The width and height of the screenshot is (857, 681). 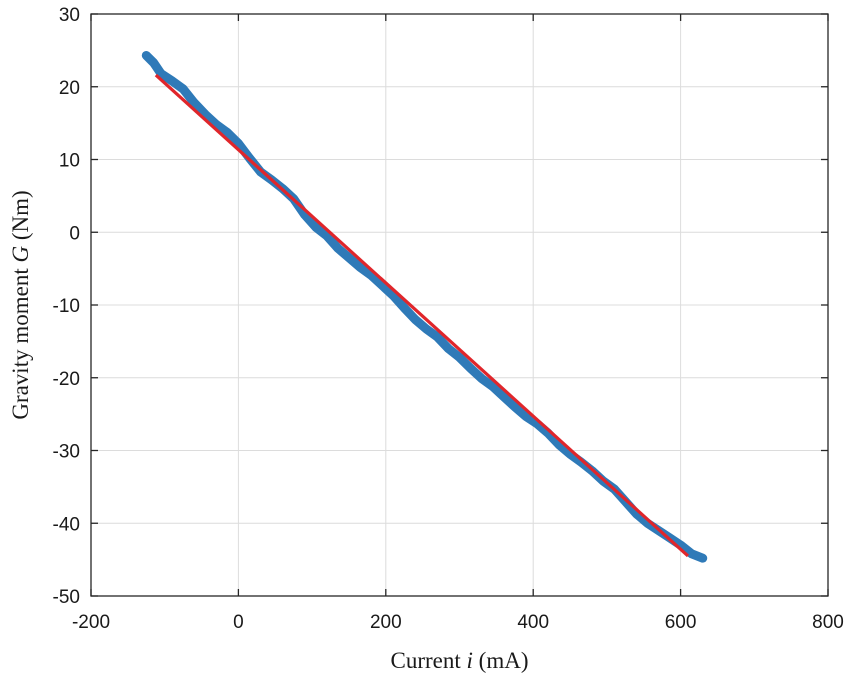 What do you see at coordinates (386, 622) in the screenshot?
I see `x-tick-label: 200` at bounding box center [386, 622].